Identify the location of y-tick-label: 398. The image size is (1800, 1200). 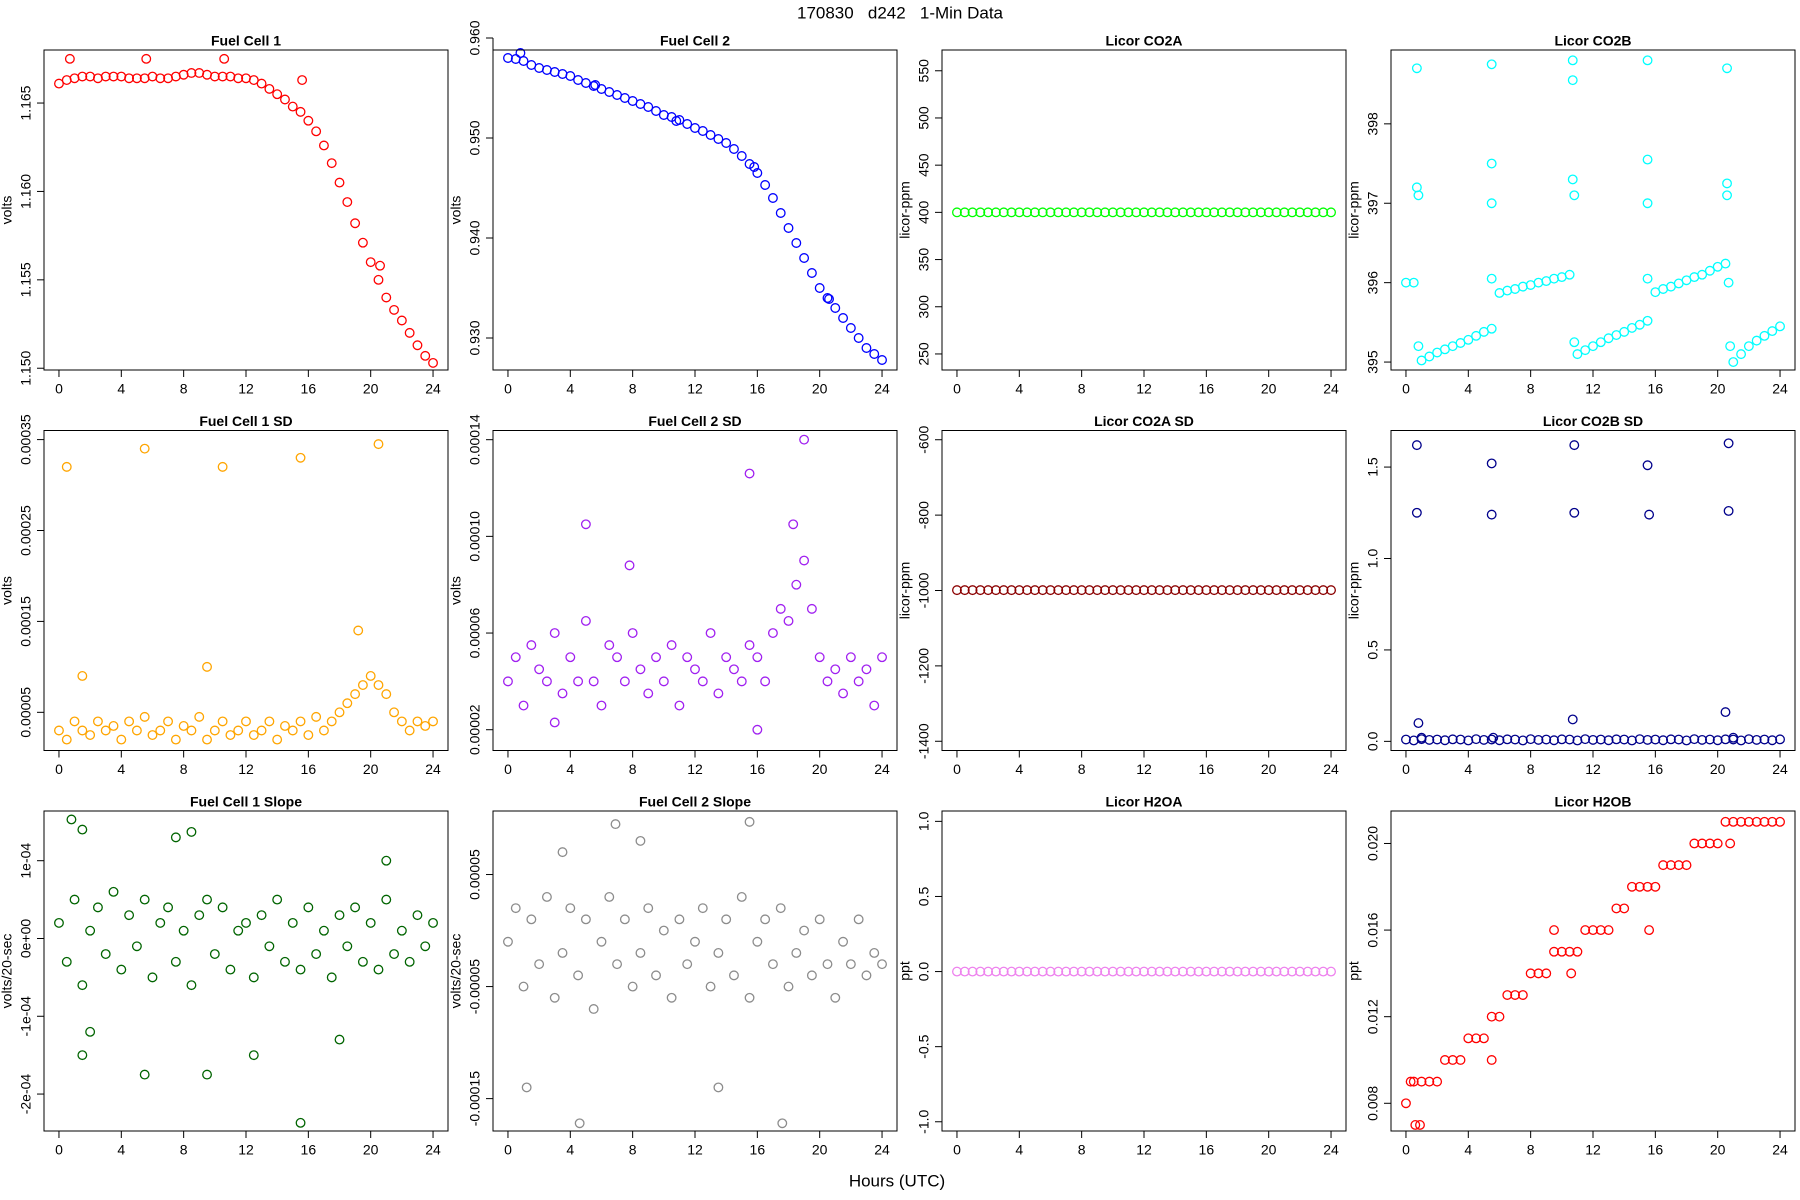
(1373, 124).